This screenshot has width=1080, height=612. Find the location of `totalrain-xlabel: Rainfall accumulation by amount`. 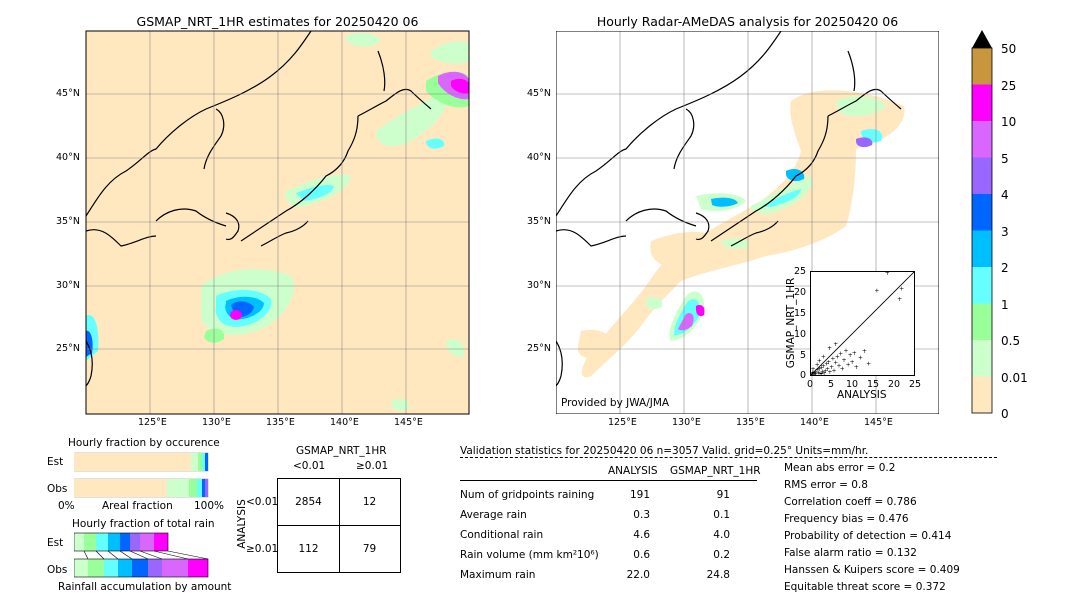

totalrain-xlabel: Rainfall accumulation by amount is located at coordinates (145, 587).